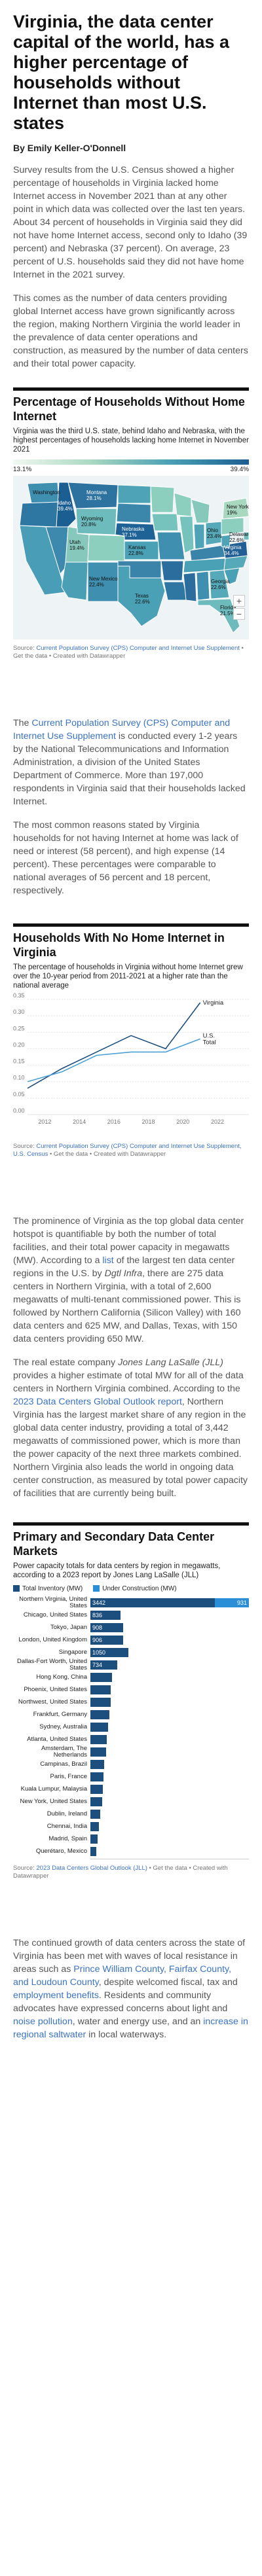  What do you see at coordinates (106, 1615) in the screenshot?
I see `bar-total: 836` at bounding box center [106, 1615].